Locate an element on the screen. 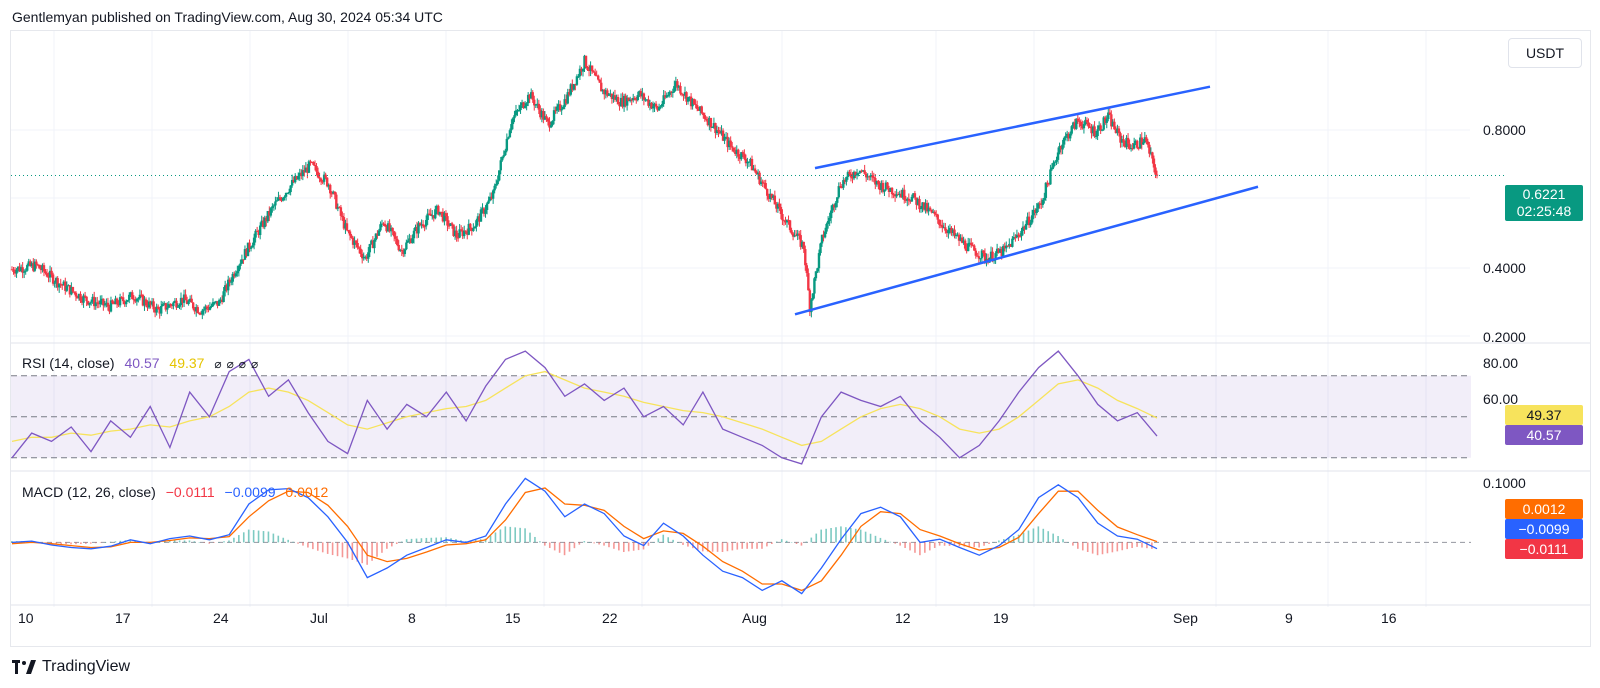 This screenshot has width=1600, height=688. footer-brand: TradingView is located at coordinates (71, 667).